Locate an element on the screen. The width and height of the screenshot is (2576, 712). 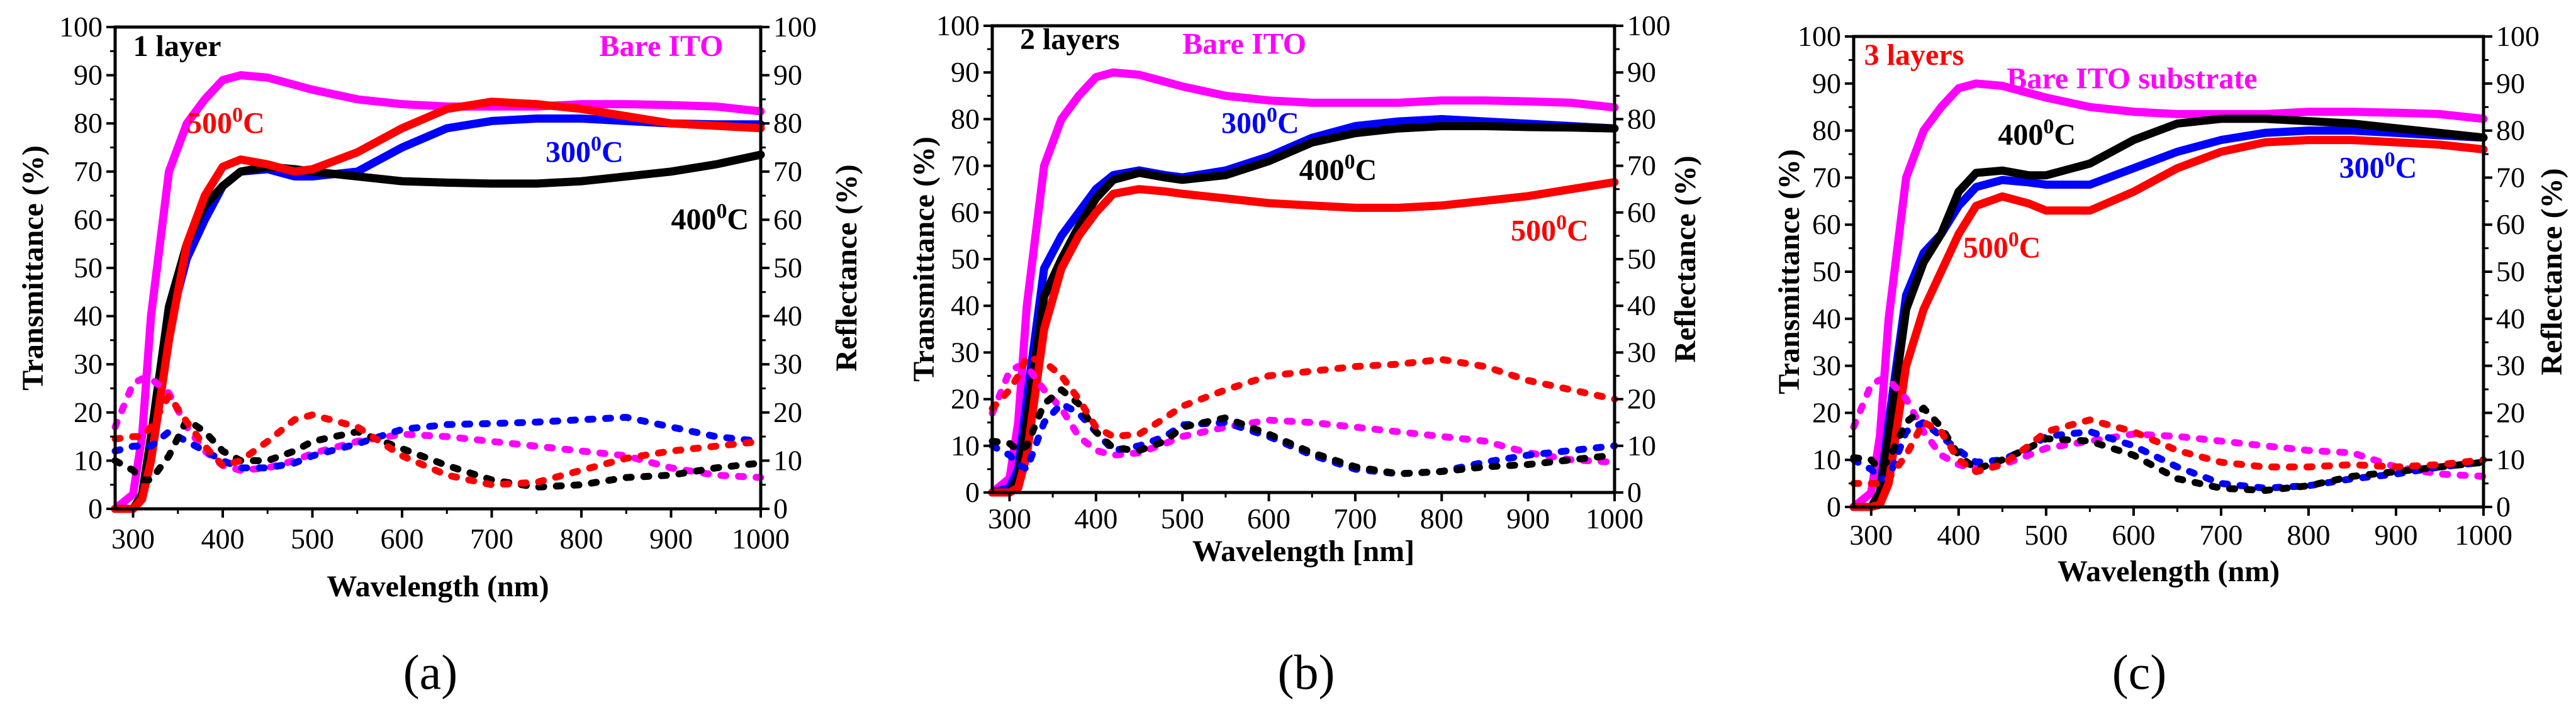
panel-caption: (b) is located at coordinates (1306, 672).